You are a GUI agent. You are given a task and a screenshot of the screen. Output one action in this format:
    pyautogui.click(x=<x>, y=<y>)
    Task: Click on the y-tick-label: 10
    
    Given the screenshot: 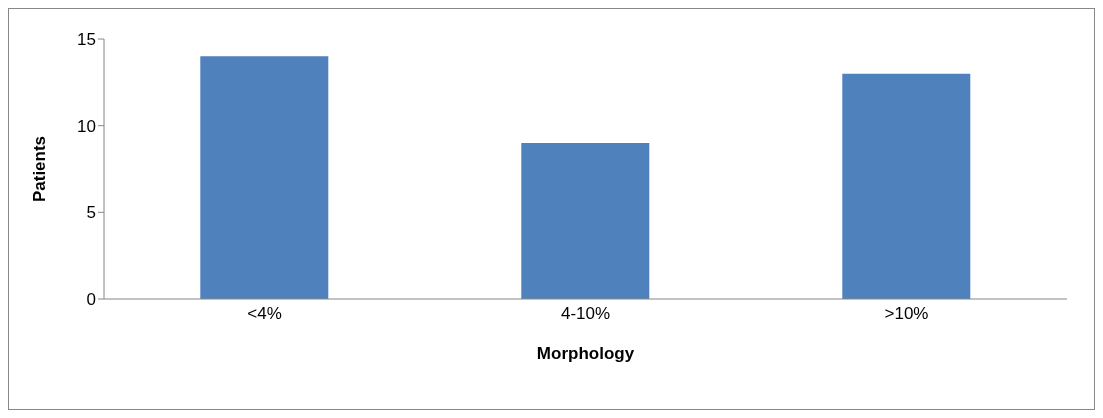 What is the action you would take?
    pyautogui.click(x=86, y=126)
    